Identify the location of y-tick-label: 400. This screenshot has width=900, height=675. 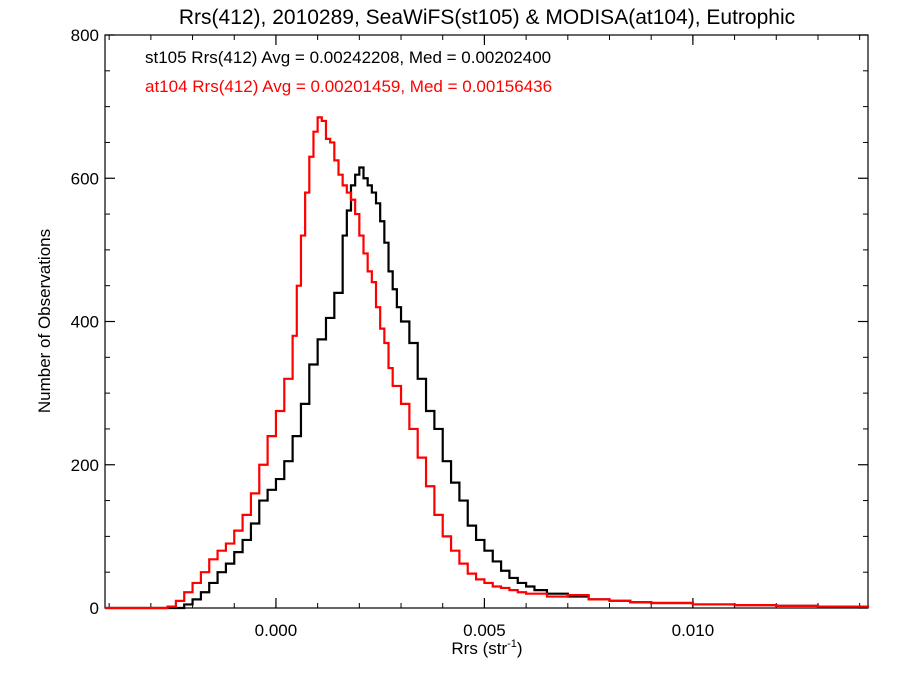
(85, 322).